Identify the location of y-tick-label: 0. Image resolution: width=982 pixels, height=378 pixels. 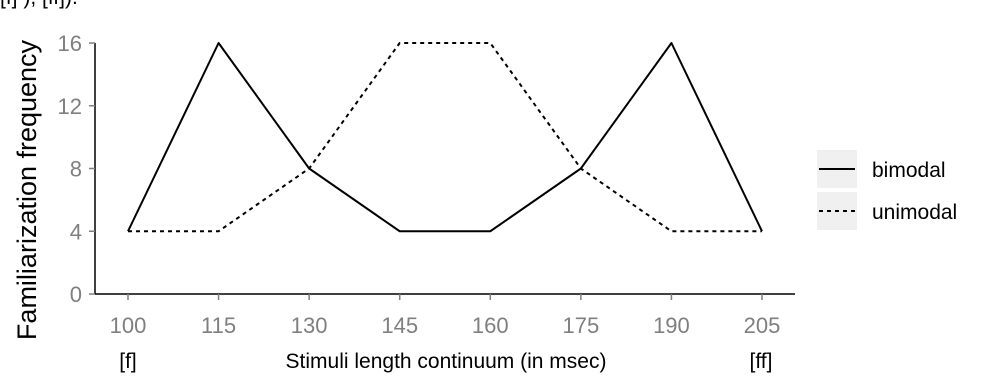
(76, 294).